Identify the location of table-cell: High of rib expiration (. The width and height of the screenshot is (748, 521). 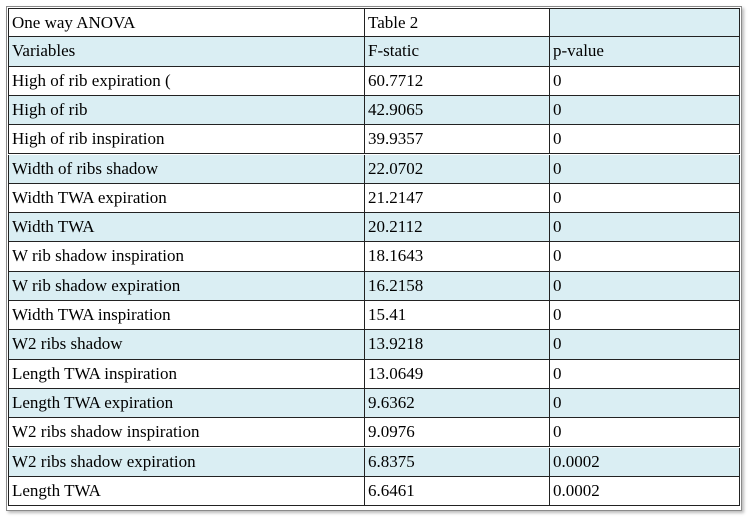
(186, 81).